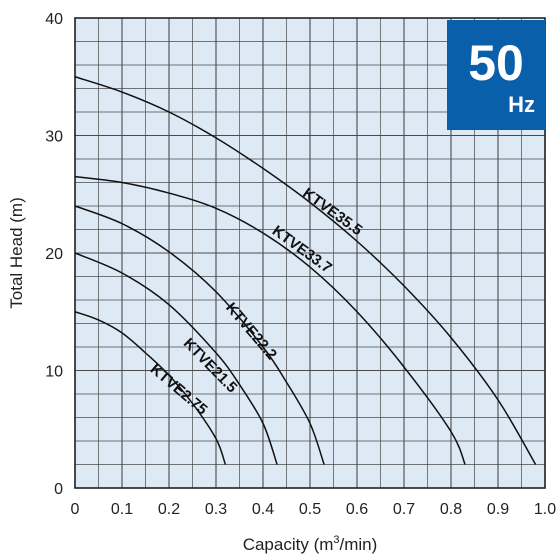 This screenshot has height=560, width=560. Describe the element at coordinates (16, 252) in the screenshot. I see `y-axis-title: Total Head (m)` at that location.